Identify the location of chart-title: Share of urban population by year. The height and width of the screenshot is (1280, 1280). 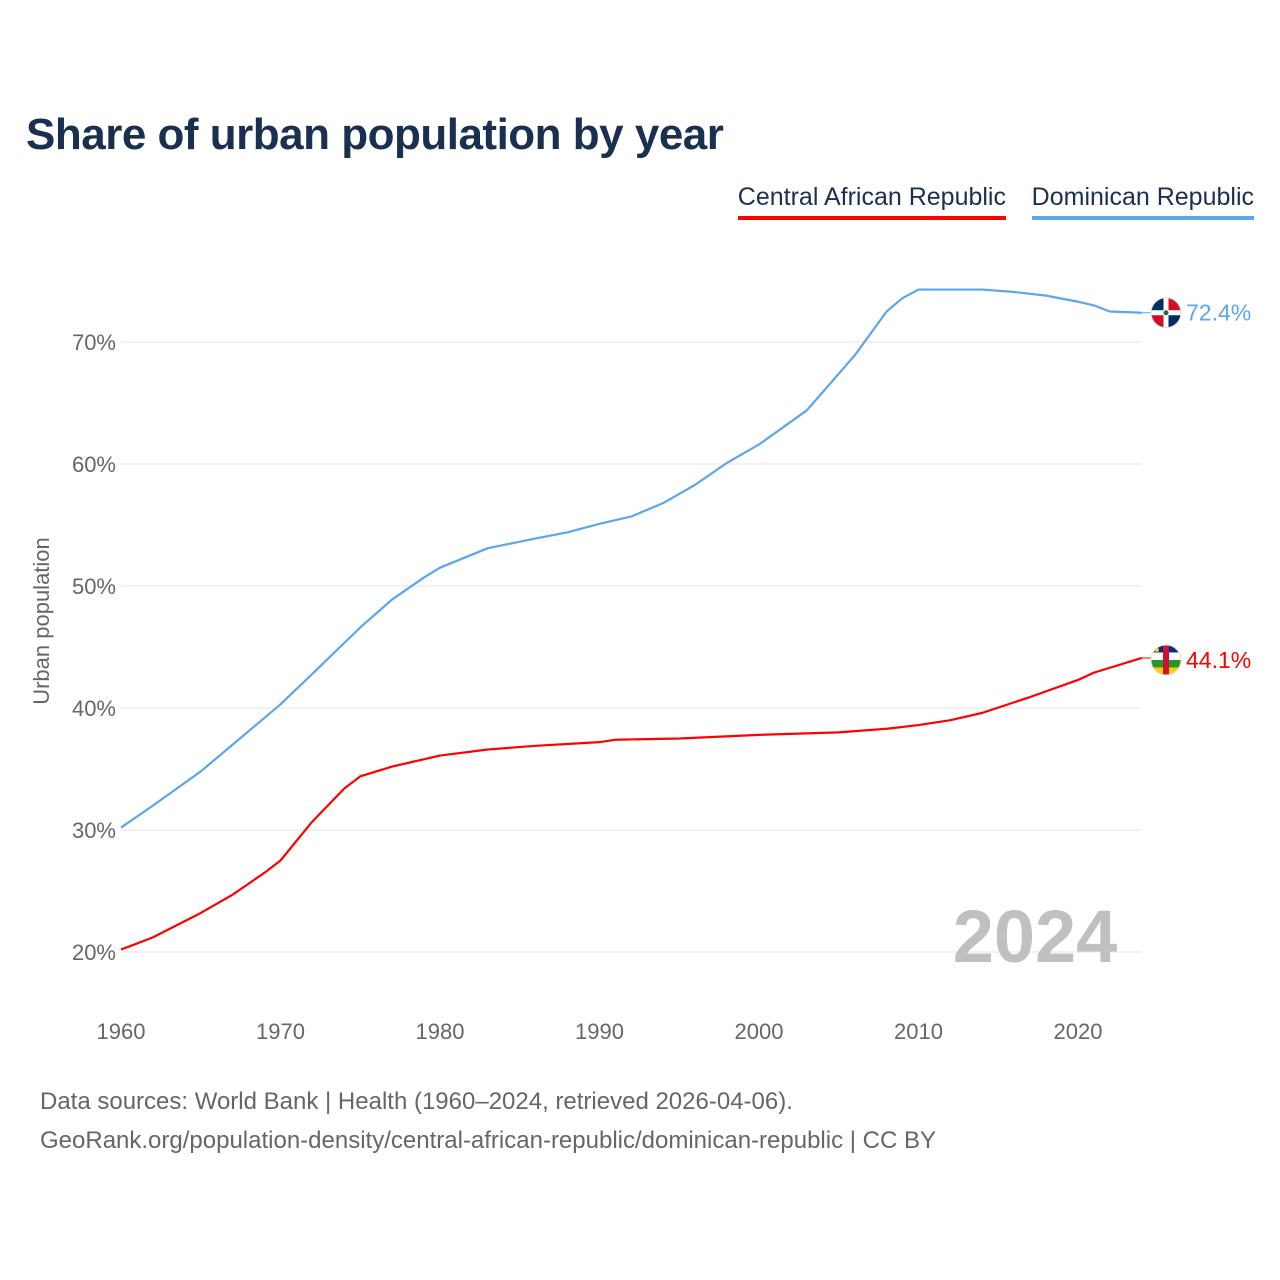
(375, 134).